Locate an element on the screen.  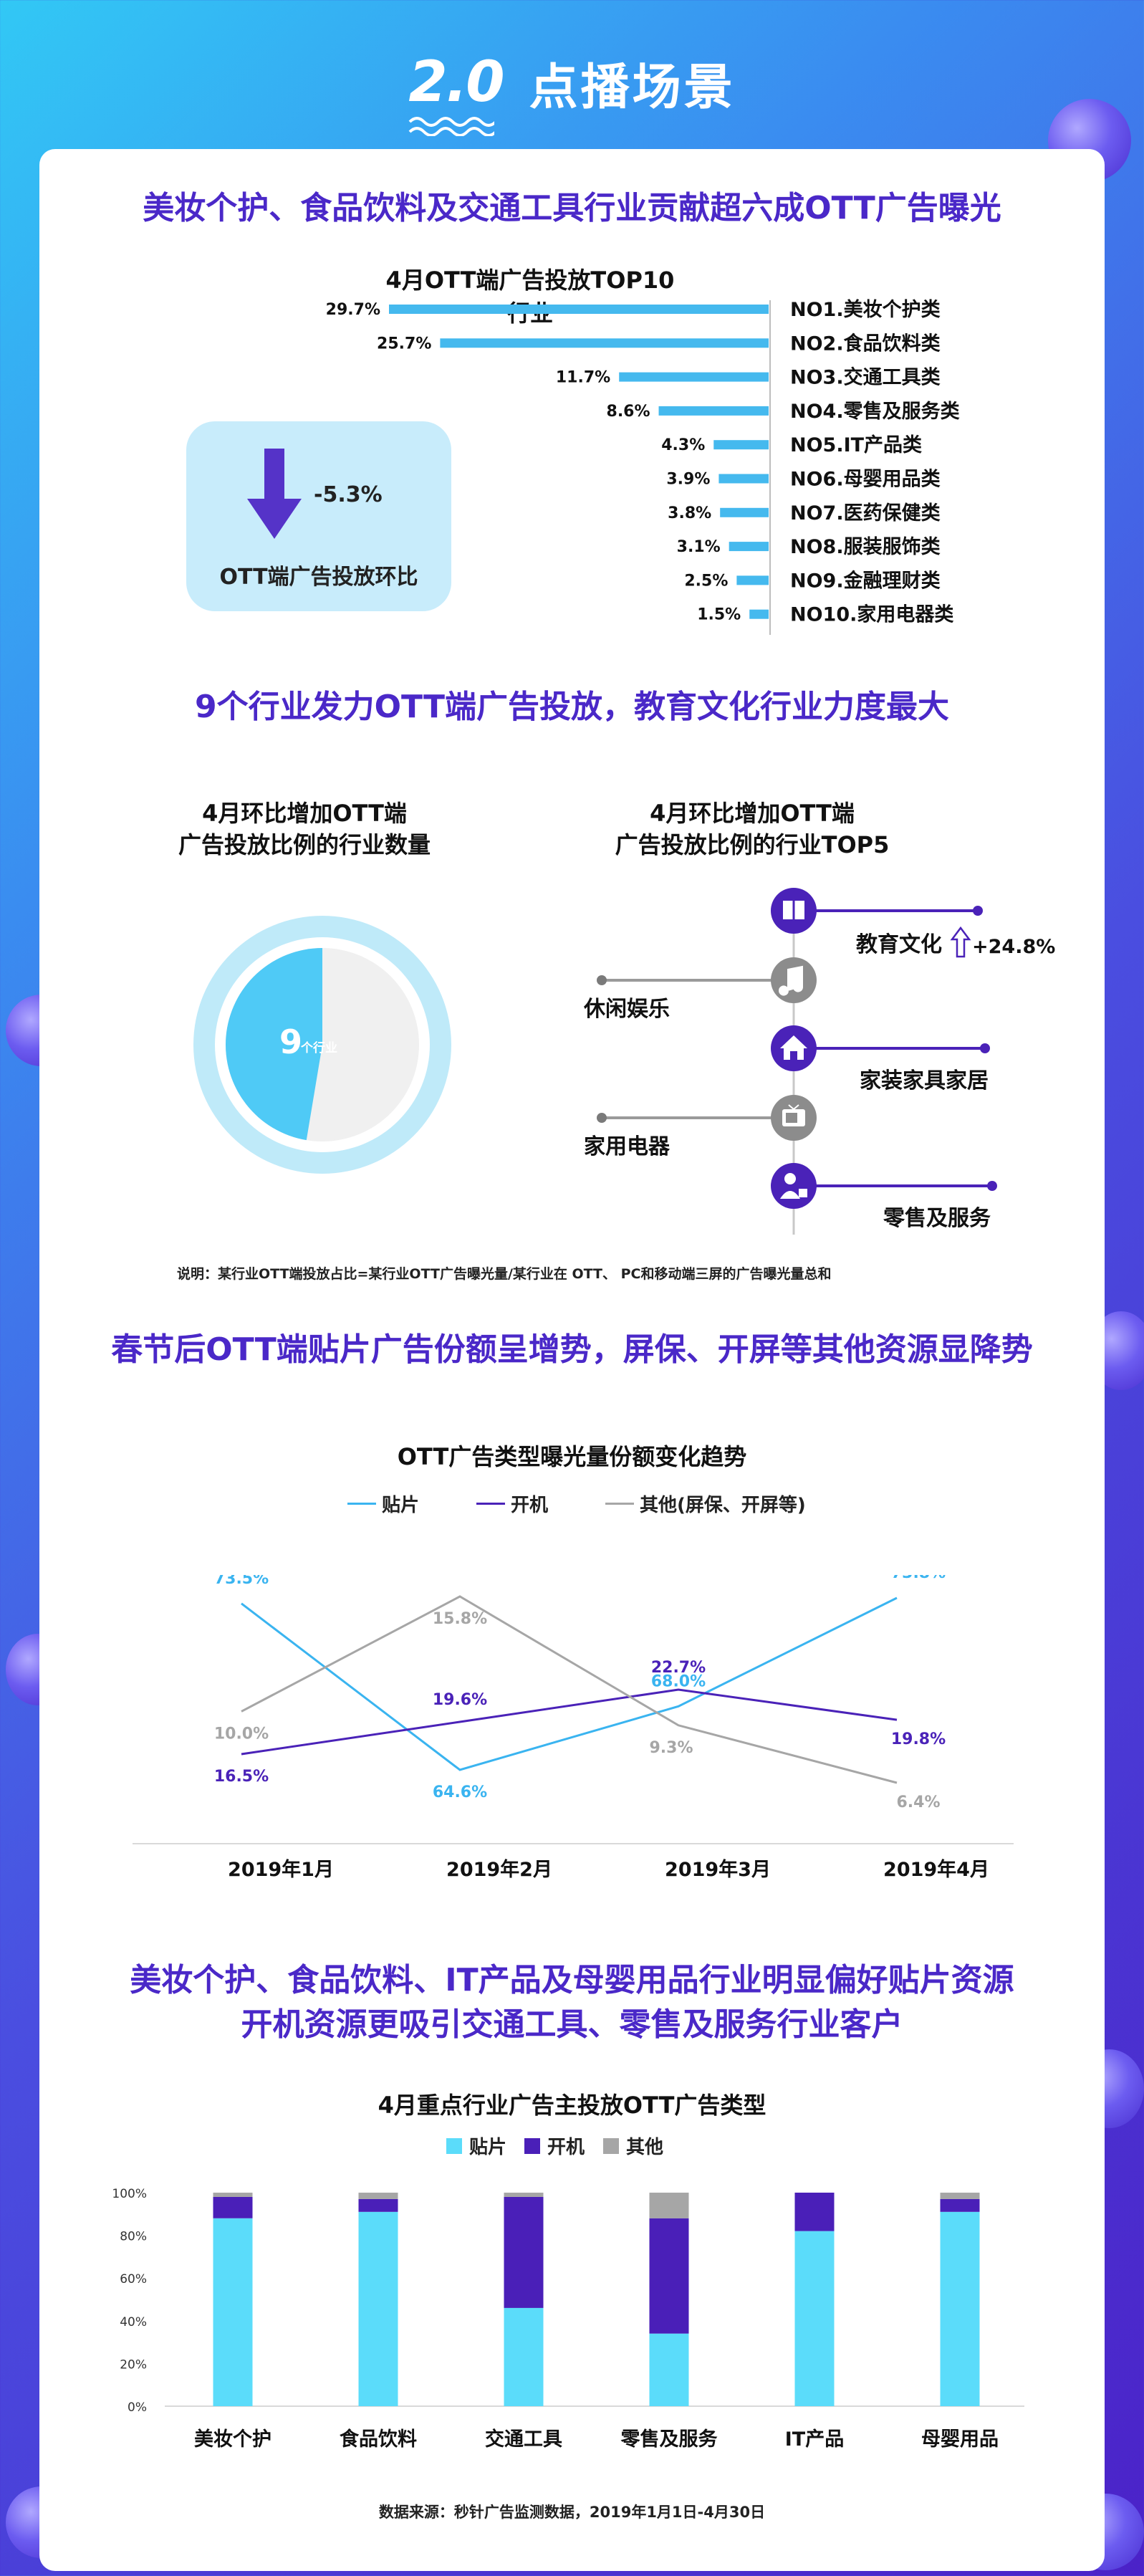
pie-center-number: 9 is located at coordinates (290, 1042).